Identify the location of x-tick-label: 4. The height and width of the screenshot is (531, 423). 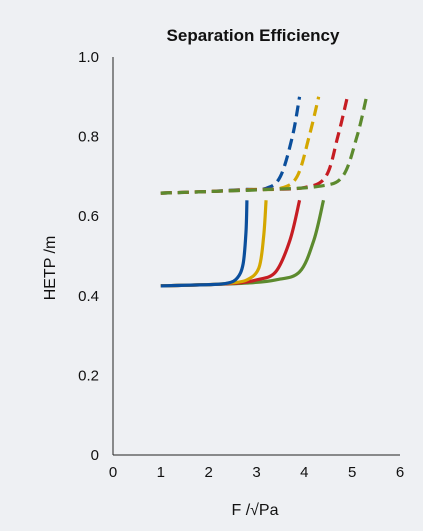
(304, 472).